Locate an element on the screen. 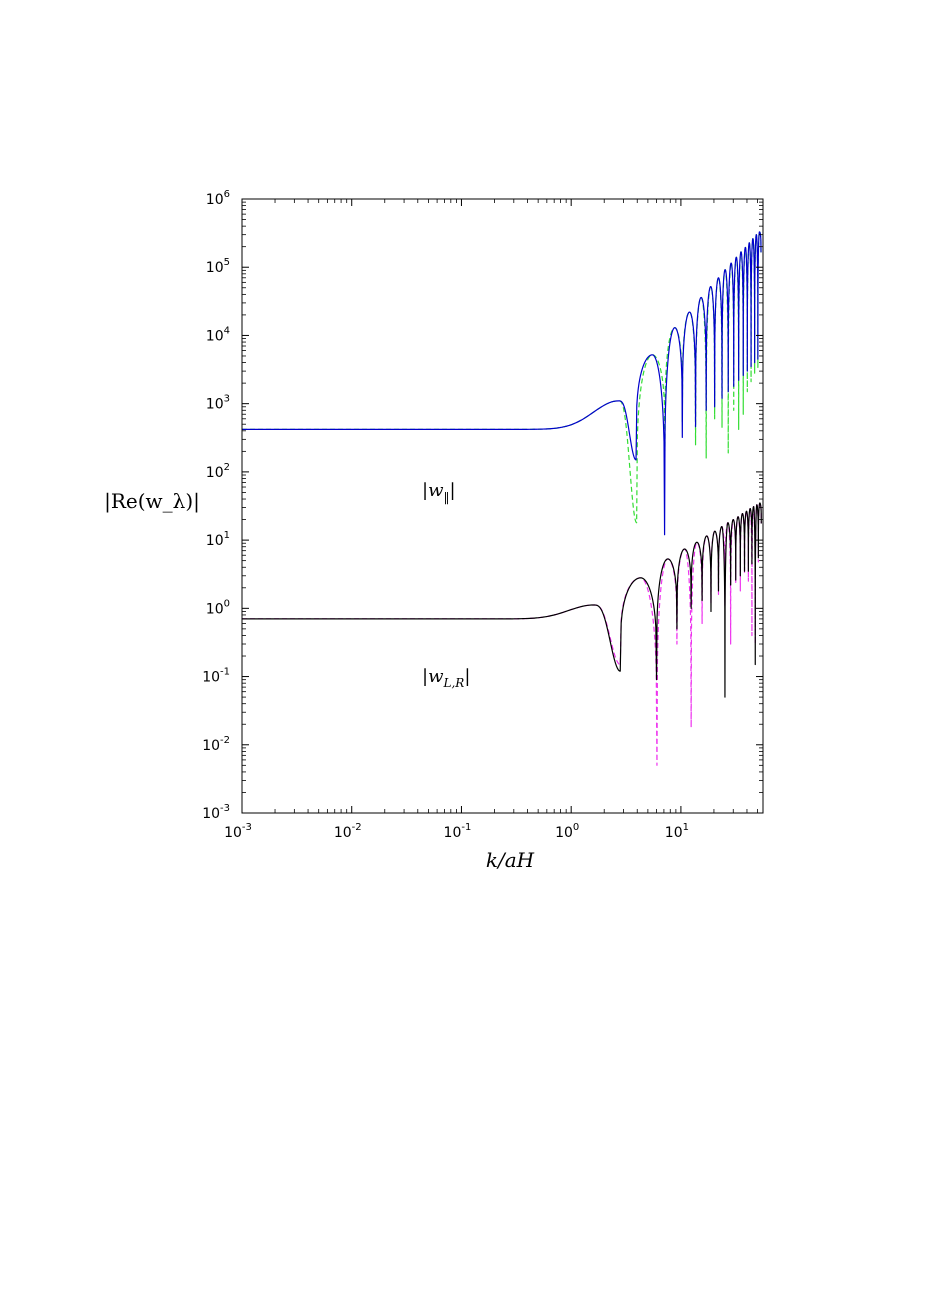  annotation-w-parallel: |w‖| is located at coordinates (439, 492).